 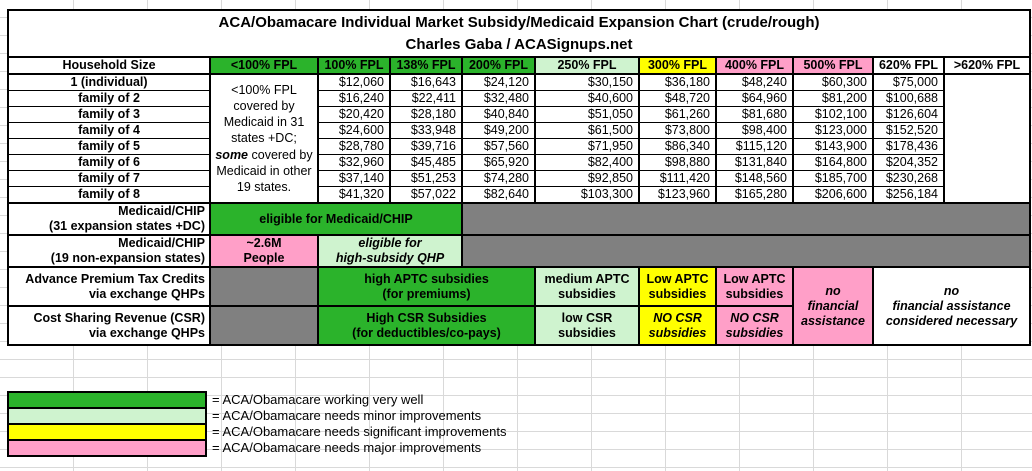 What do you see at coordinates (264, 65) in the screenshot?
I see `col-header-lt100-fpl: <100% FPL` at bounding box center [264, 65].